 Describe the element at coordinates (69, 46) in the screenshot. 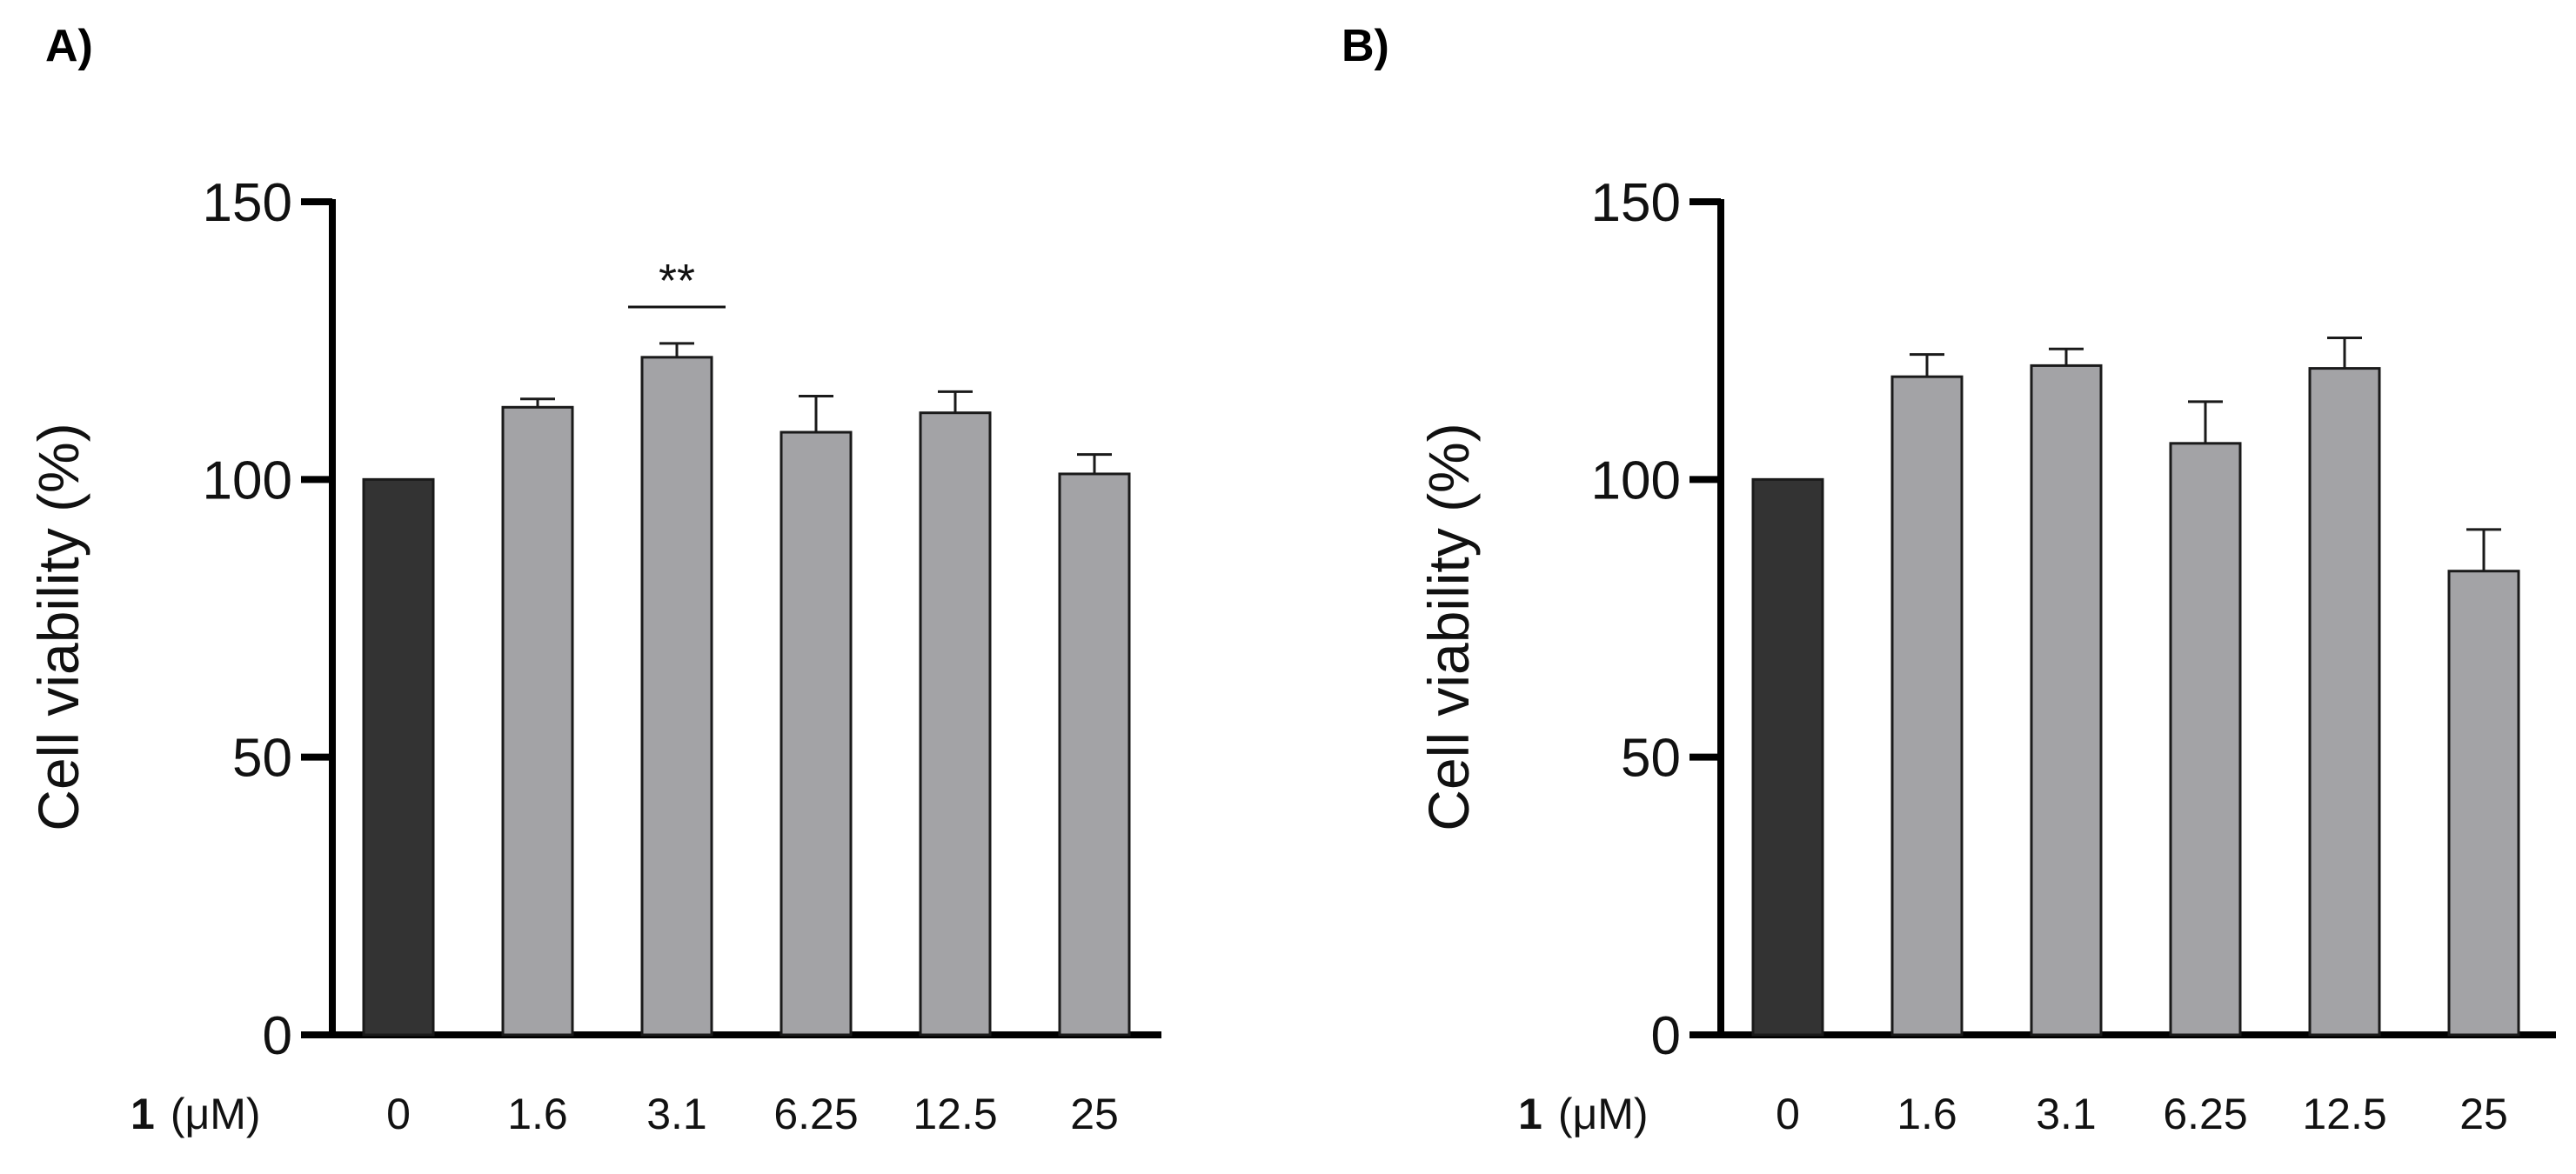

I see `panel-label: A)` at that location.